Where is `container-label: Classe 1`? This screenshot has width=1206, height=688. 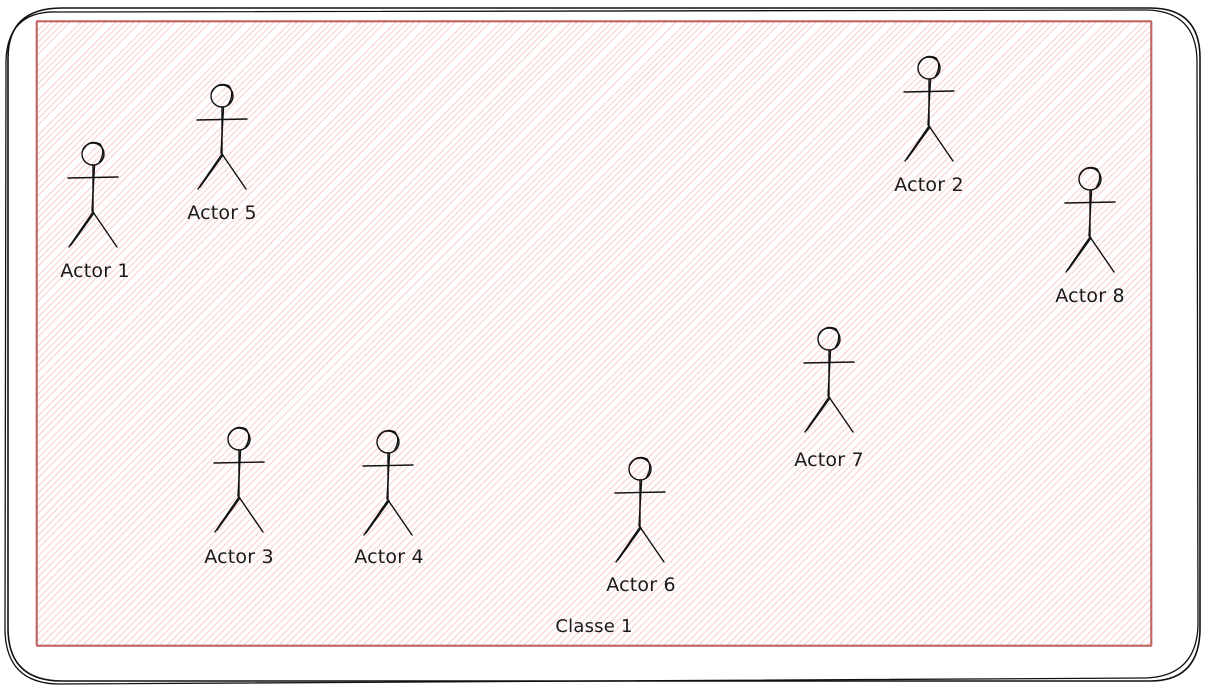
container-label: Classe 1 is located at coordinates (594, 626).